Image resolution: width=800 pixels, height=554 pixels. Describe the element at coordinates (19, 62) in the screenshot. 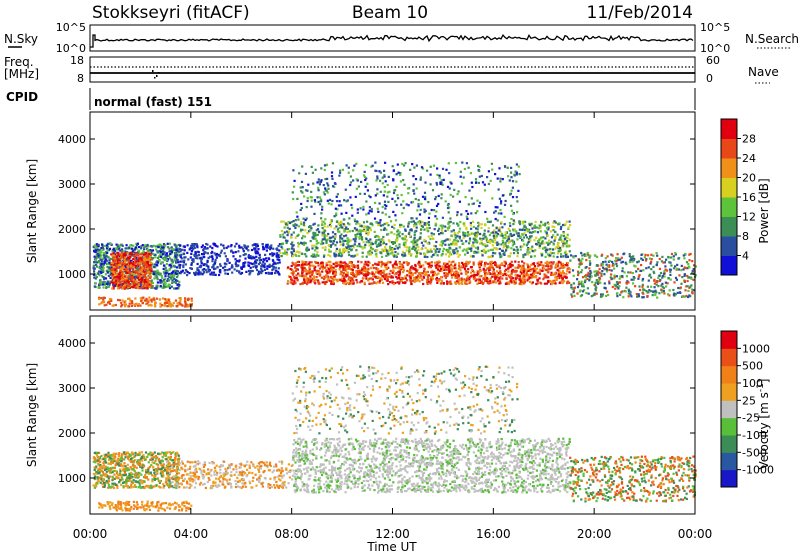

I see `freq-label-line1: Freq.` at that location.